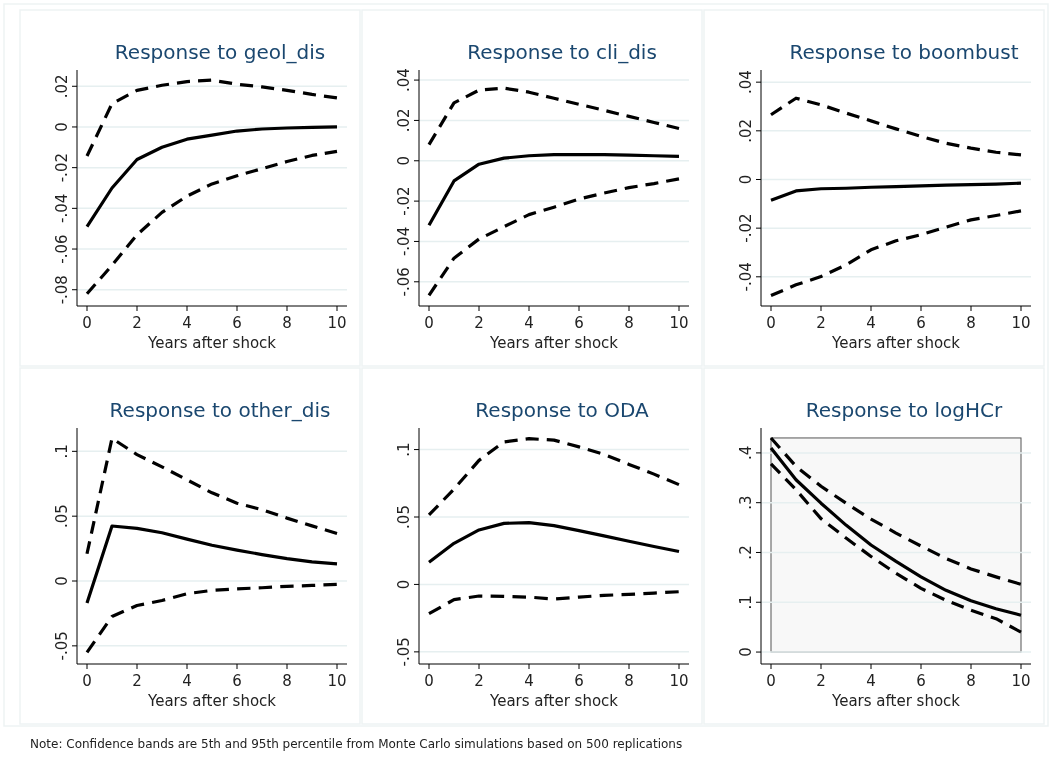 The image size is (1052, 768). What do you see at coordinates (562, 410) in the screenshot?
I see `chart-title: Response to ODA` at bounding box center [562, 410].